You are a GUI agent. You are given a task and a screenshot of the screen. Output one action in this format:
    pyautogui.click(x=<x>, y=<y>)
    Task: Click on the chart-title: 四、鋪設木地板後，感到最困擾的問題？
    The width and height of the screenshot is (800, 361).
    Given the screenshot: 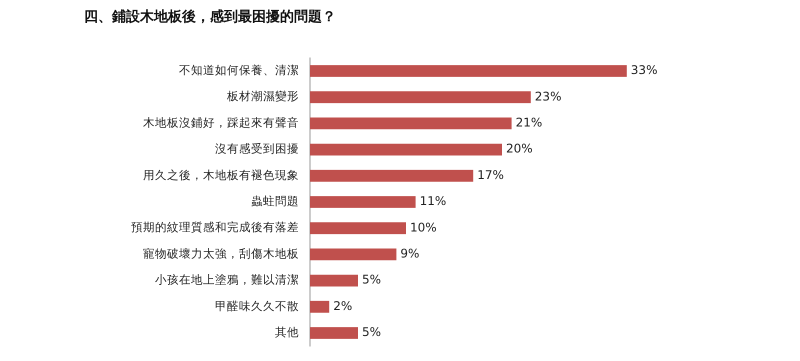 What is the action you would take?
    pyautogui.click(x=210, y=17)
    